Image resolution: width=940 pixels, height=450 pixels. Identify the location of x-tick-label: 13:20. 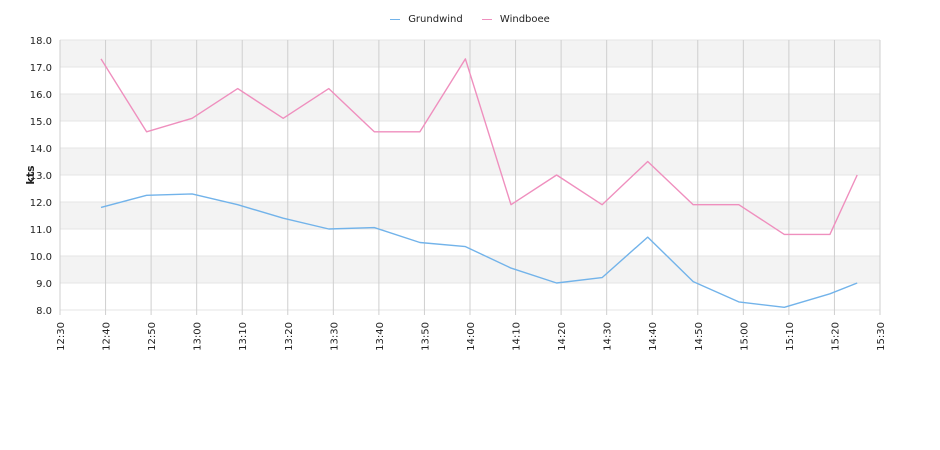
(289, 336).